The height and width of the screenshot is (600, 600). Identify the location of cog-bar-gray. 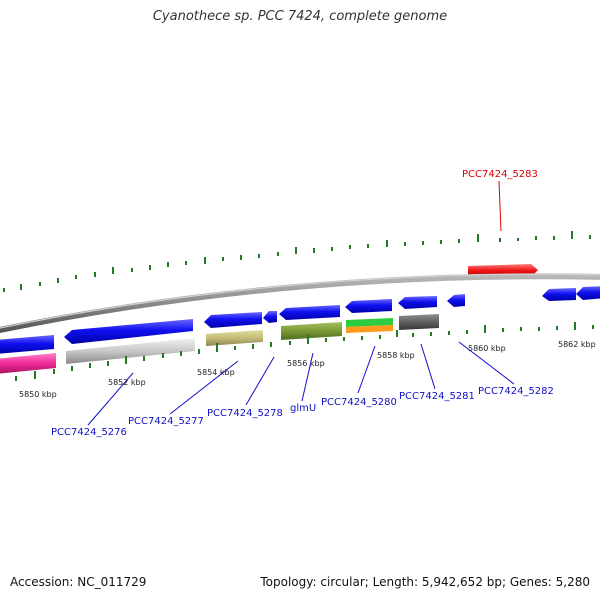
(130, 351).